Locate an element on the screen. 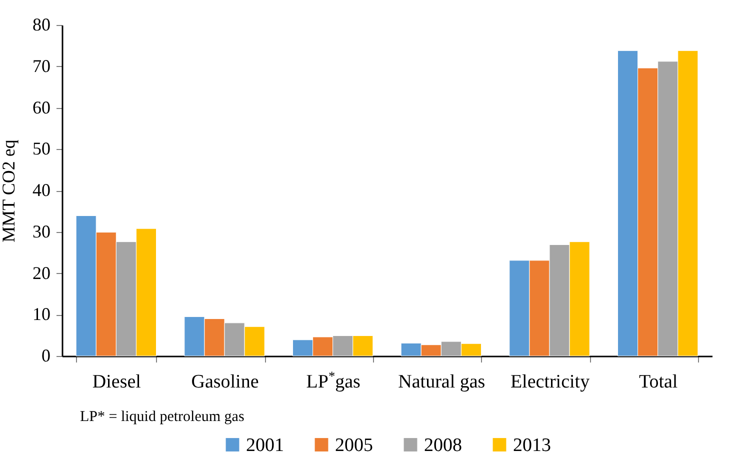 The height and width of the screenshot is (457, 741). y-tick-label: 80 is located at coordinates (41, 24).